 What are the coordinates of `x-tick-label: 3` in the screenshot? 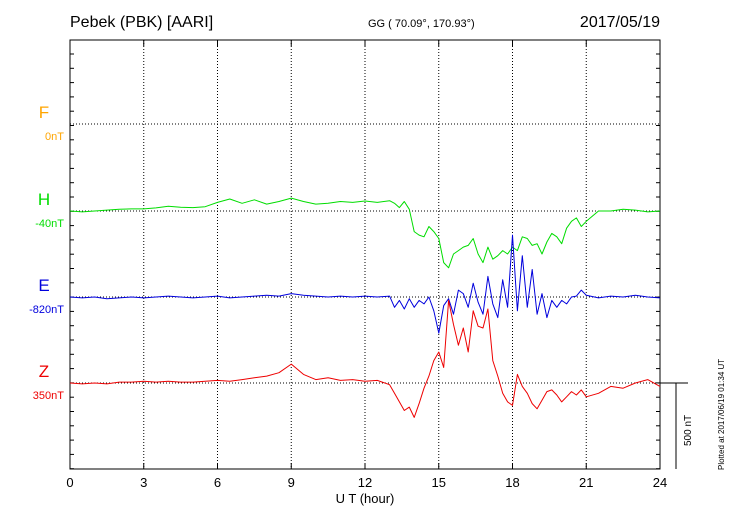 It's located at (143, 482).